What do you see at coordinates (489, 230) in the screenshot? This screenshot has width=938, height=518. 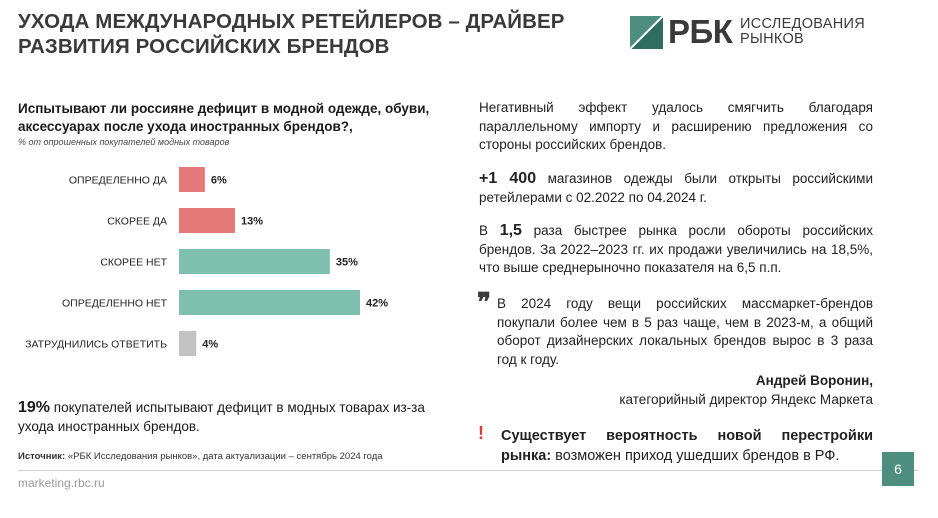 I see `growth-pre: В` at bounding box center [489, 230].